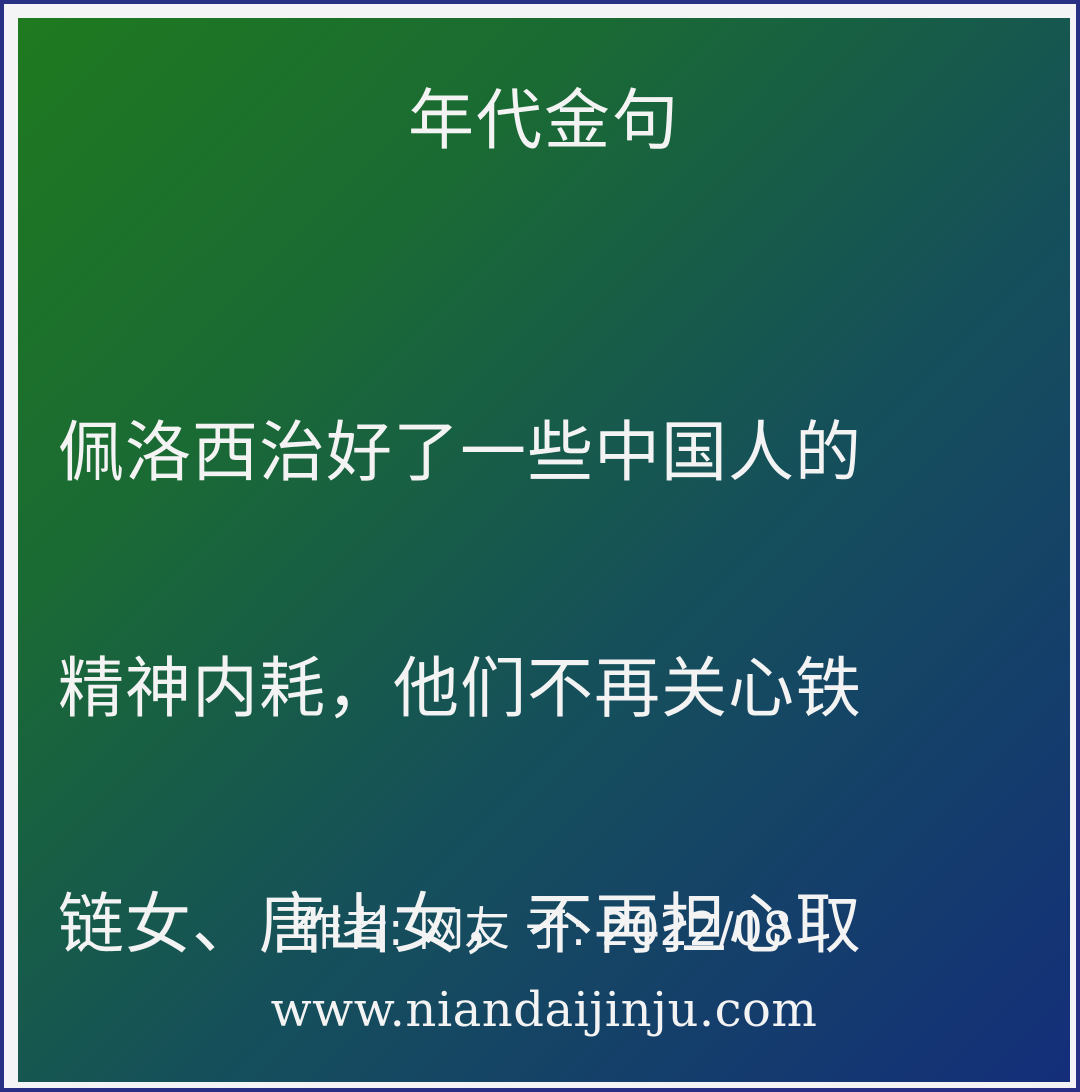 The image size is (1080, 1092). What do you see at coordinates (460, 452) in the screenshot?
I see `quote-line: 佩洛西治好了一些中国人的` at bounding box center [460, 452].